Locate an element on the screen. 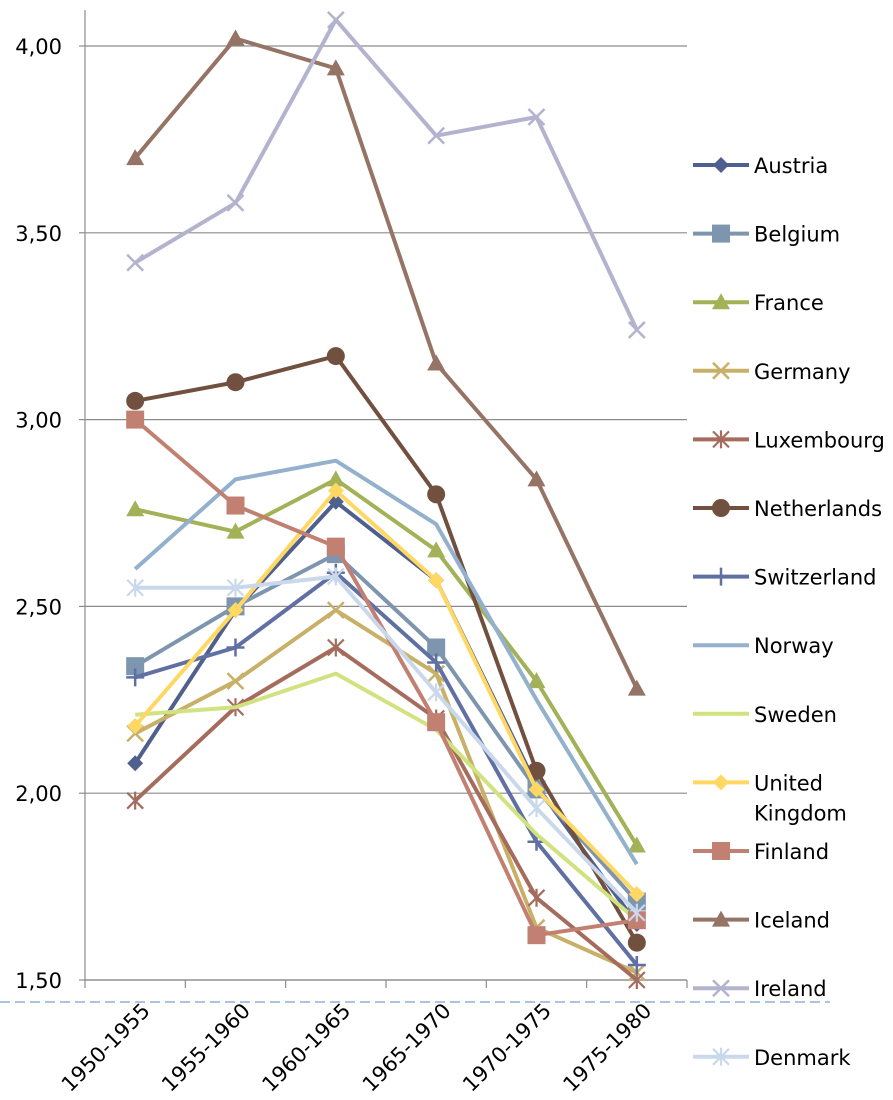 The height and width of the screenshot is (1100, 893). x-tick-label: 1975-1980 is located at coordinates (607, 1048).